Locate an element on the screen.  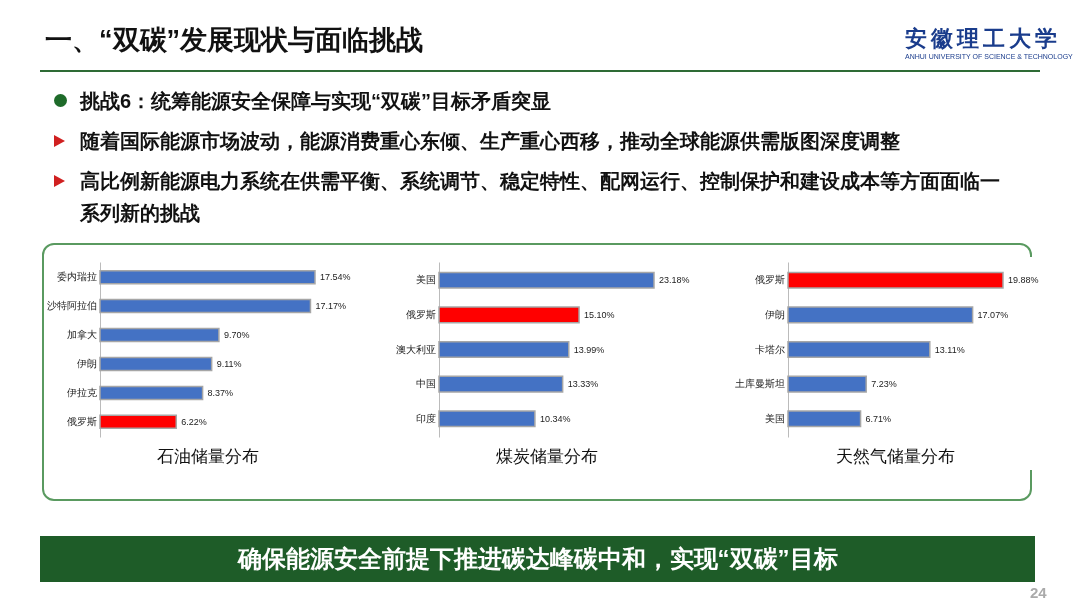
text: 挑战6：统筹能源安全保障与实现“双碳”目标矛盾突显 is located at coordinates (316, 101).